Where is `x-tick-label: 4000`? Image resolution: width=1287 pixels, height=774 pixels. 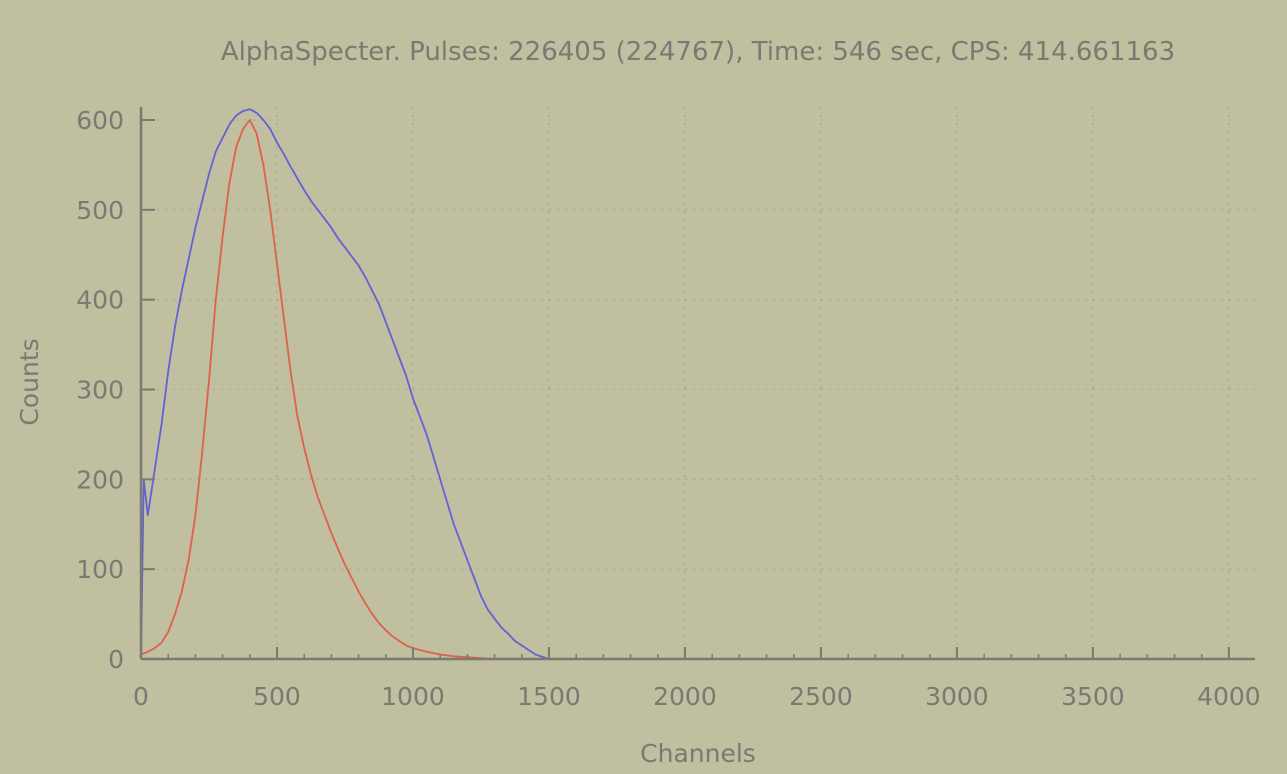 x-tick-label: 4000 is located at coordinates (1229, 696).